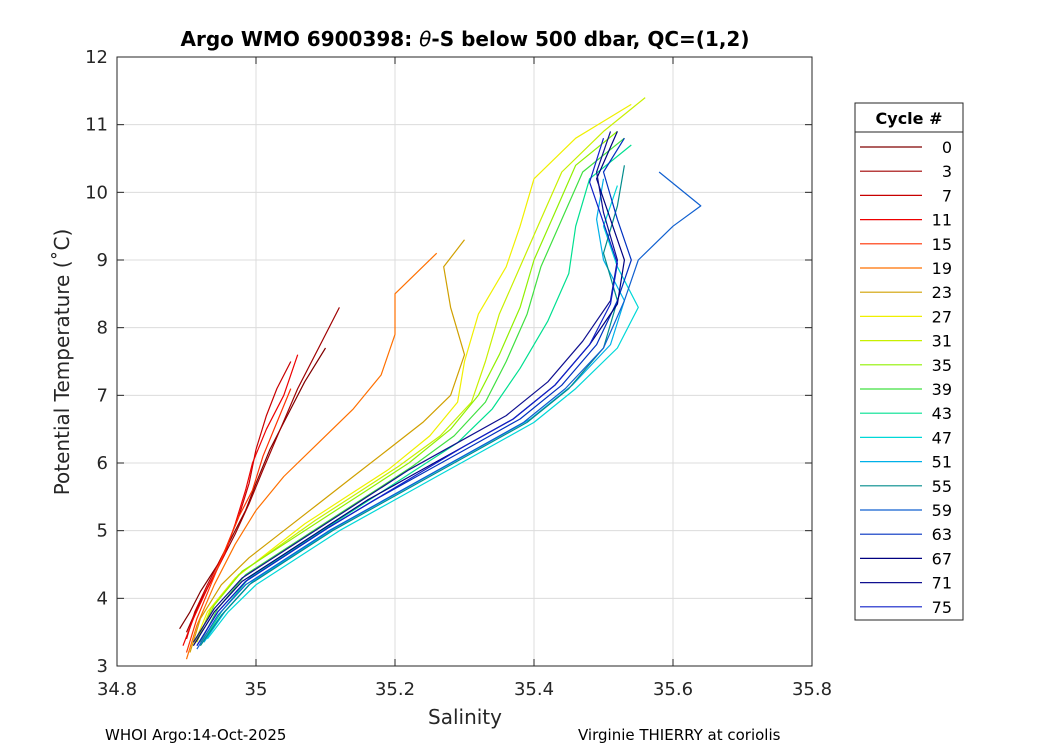  Describe the element at coordinates (942, 365) in the screenshot. I see `legend-label-35: 35` at that location.